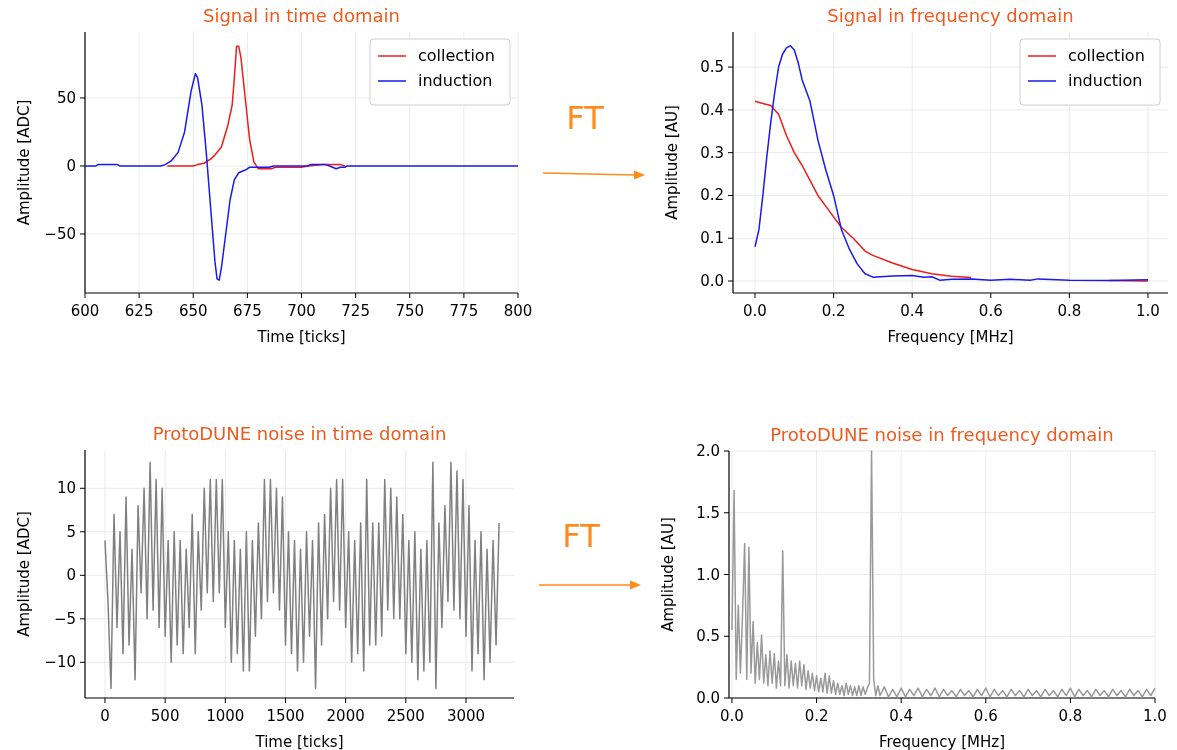 The width and height of the screenshot is (1177, 750). Describe the element at coordinates (405, 716) in the screenshot. I see `x-tick-label: 2500` at that location.